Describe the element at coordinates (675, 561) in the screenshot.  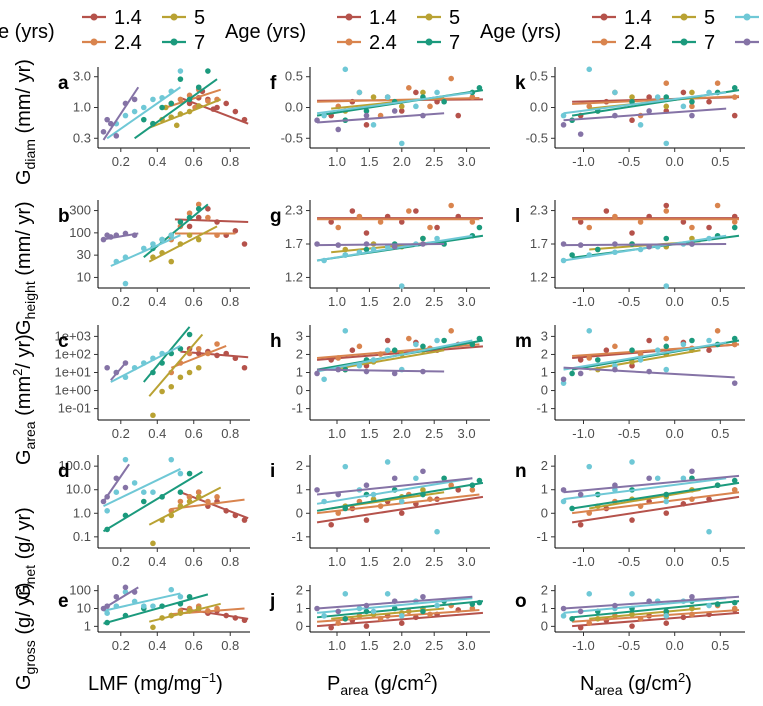
I see `x-tick-label: 0.0` at that location.